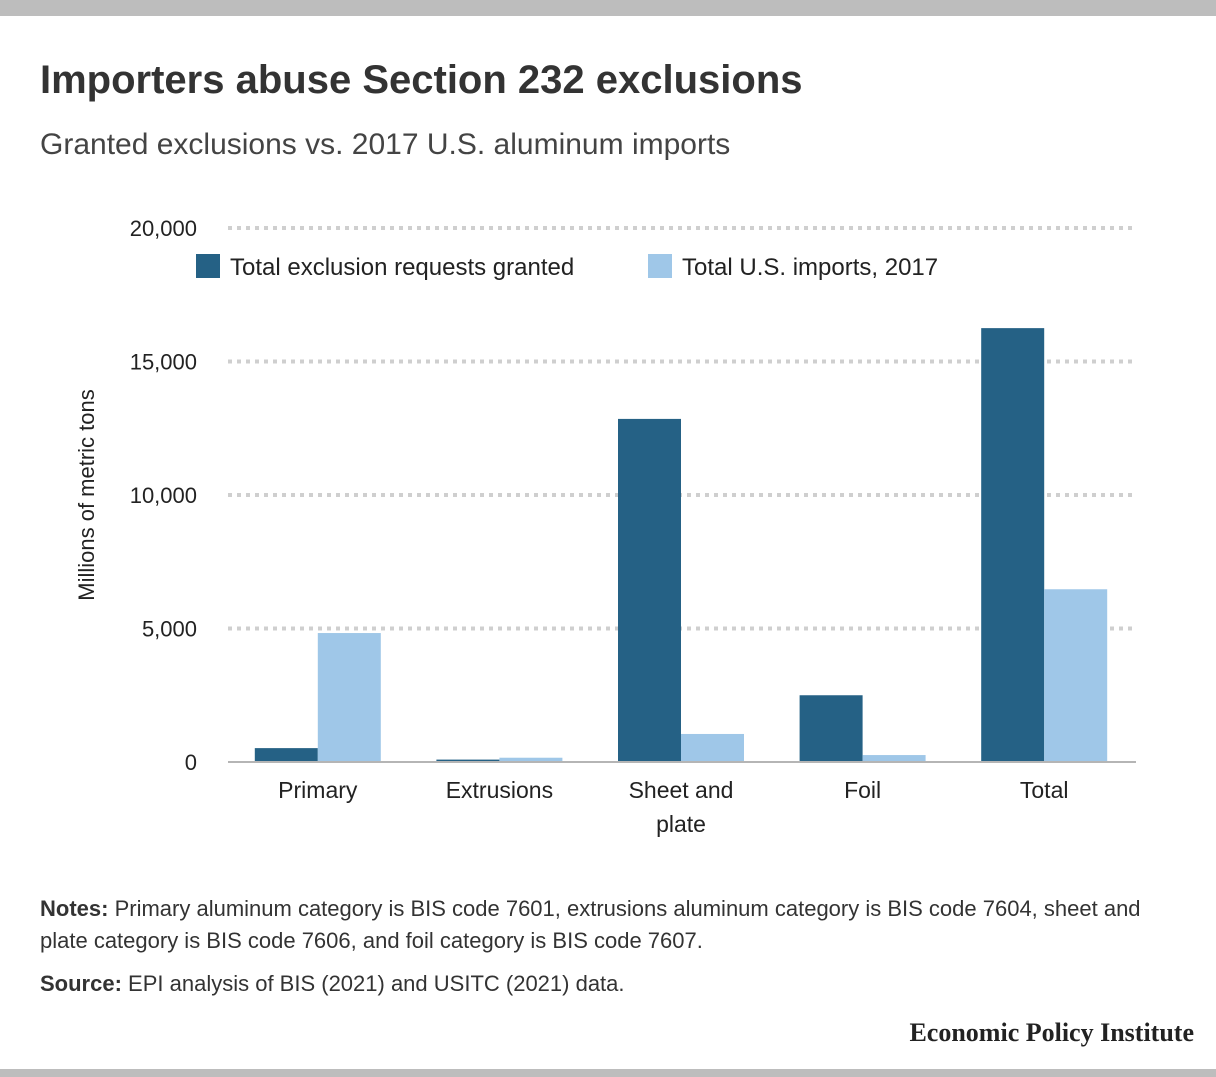 This screenshot has width=1216, height=1077. Describe the element at coordinates (191, 762) in the screenshot. I see `y-tick-label: 0` at that location.